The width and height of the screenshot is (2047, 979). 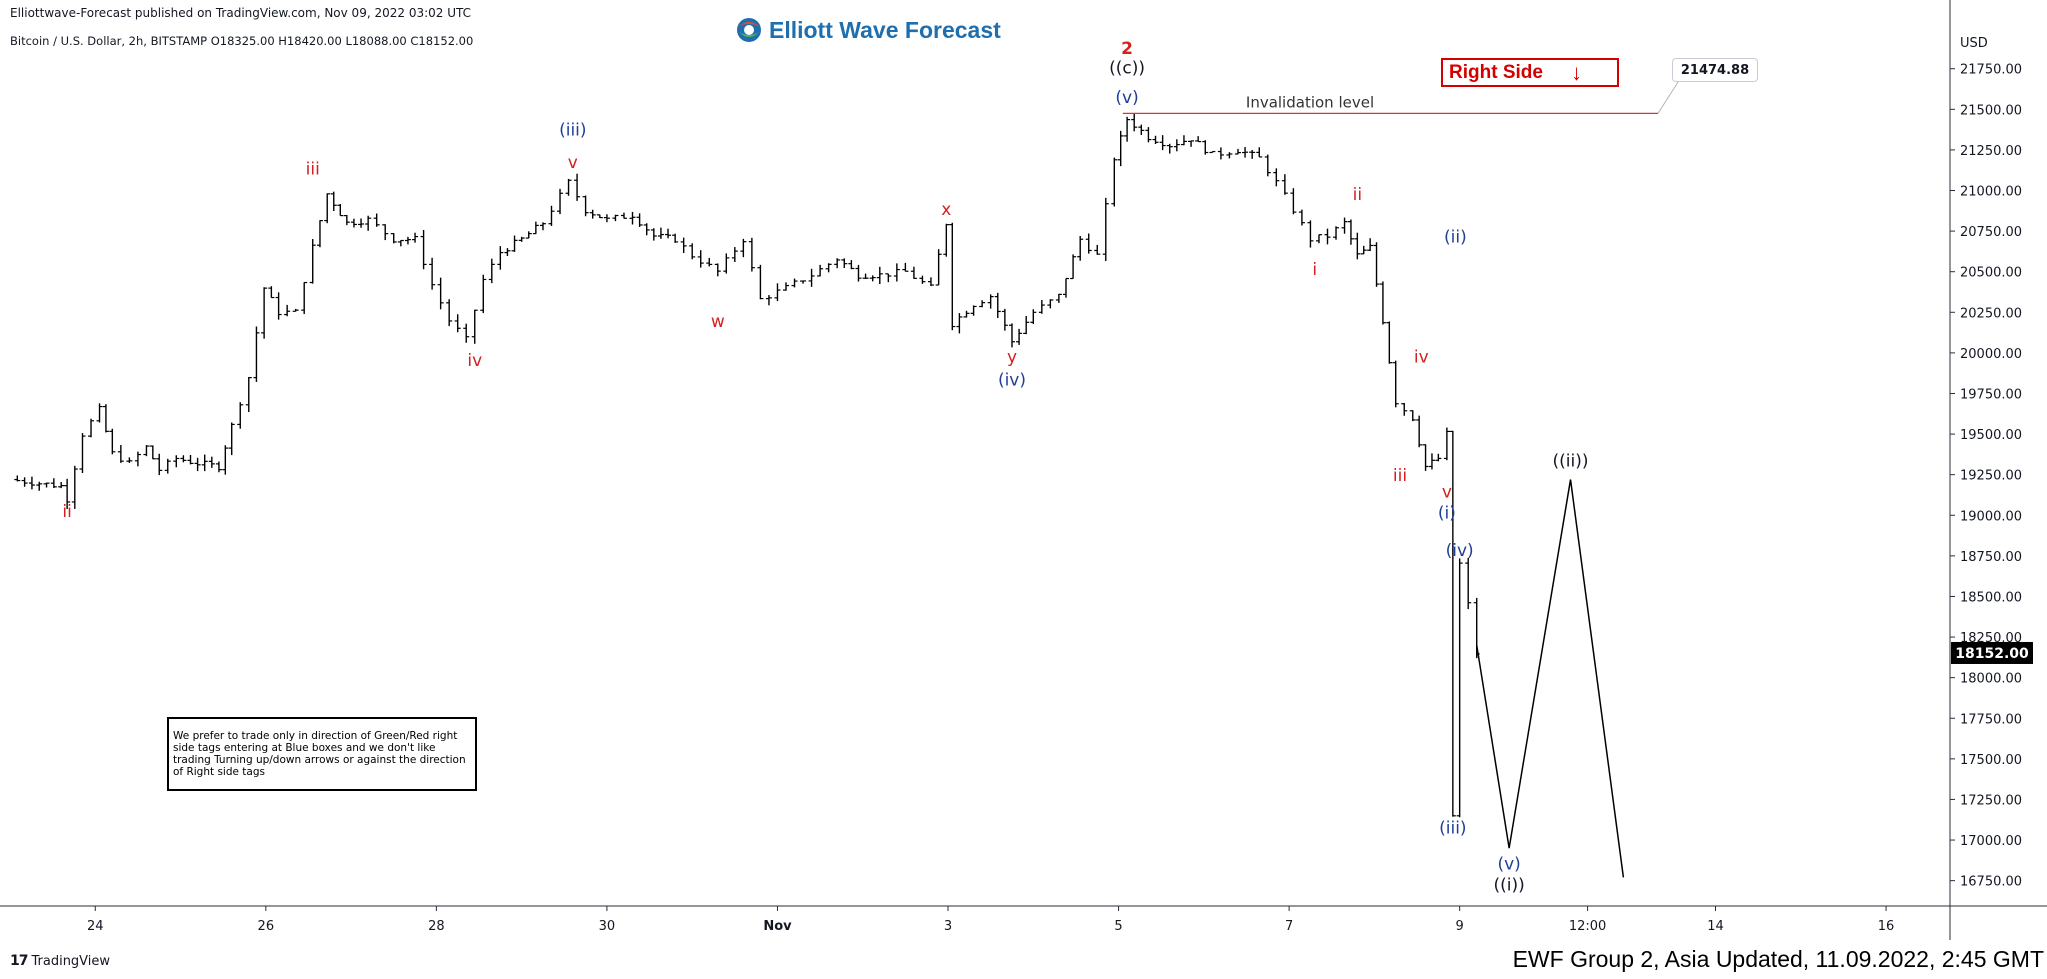 I want to click on invalidation-line: Invalidation level, so click(x=1401, y=96).